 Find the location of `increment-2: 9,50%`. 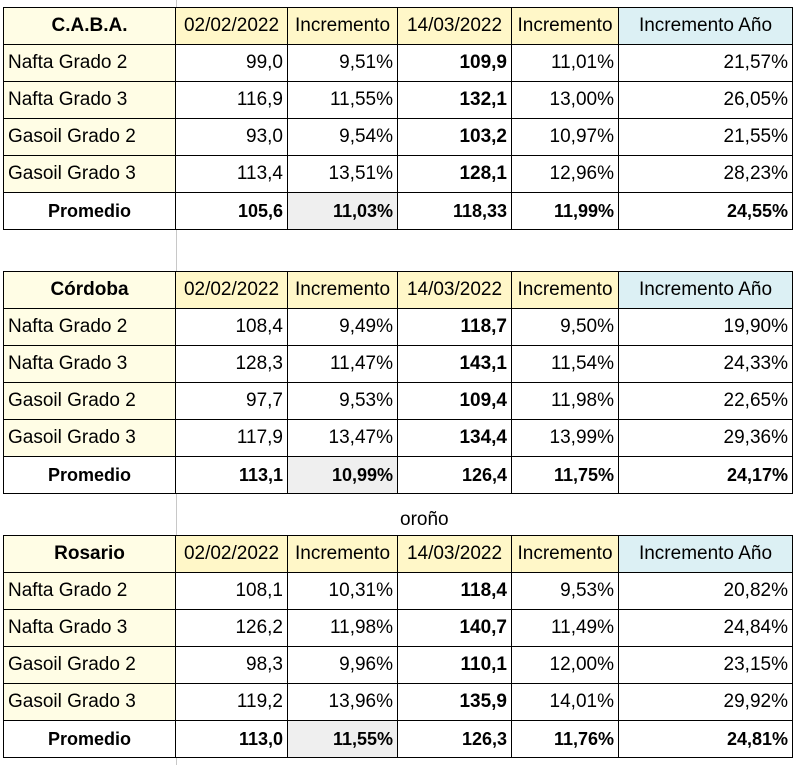

increment-2: 9,50% is located at coordinates (565, 327).